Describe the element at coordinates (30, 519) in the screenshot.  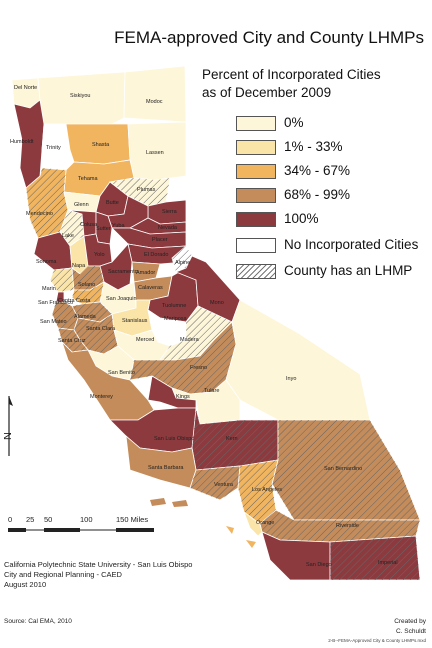
I see `scale-tick-label: 25` at that location.